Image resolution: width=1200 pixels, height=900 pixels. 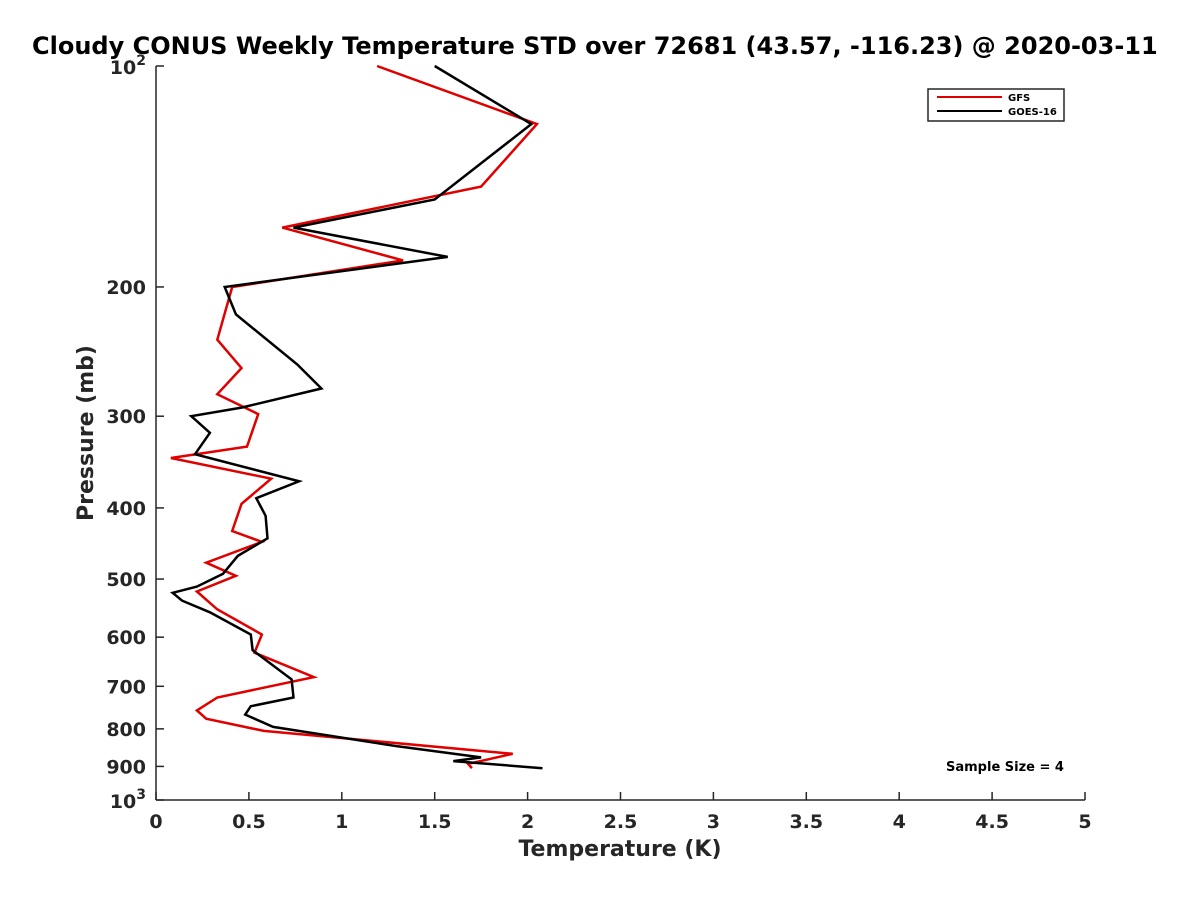 I want to click on legend-box, so click(x=996, y=105).